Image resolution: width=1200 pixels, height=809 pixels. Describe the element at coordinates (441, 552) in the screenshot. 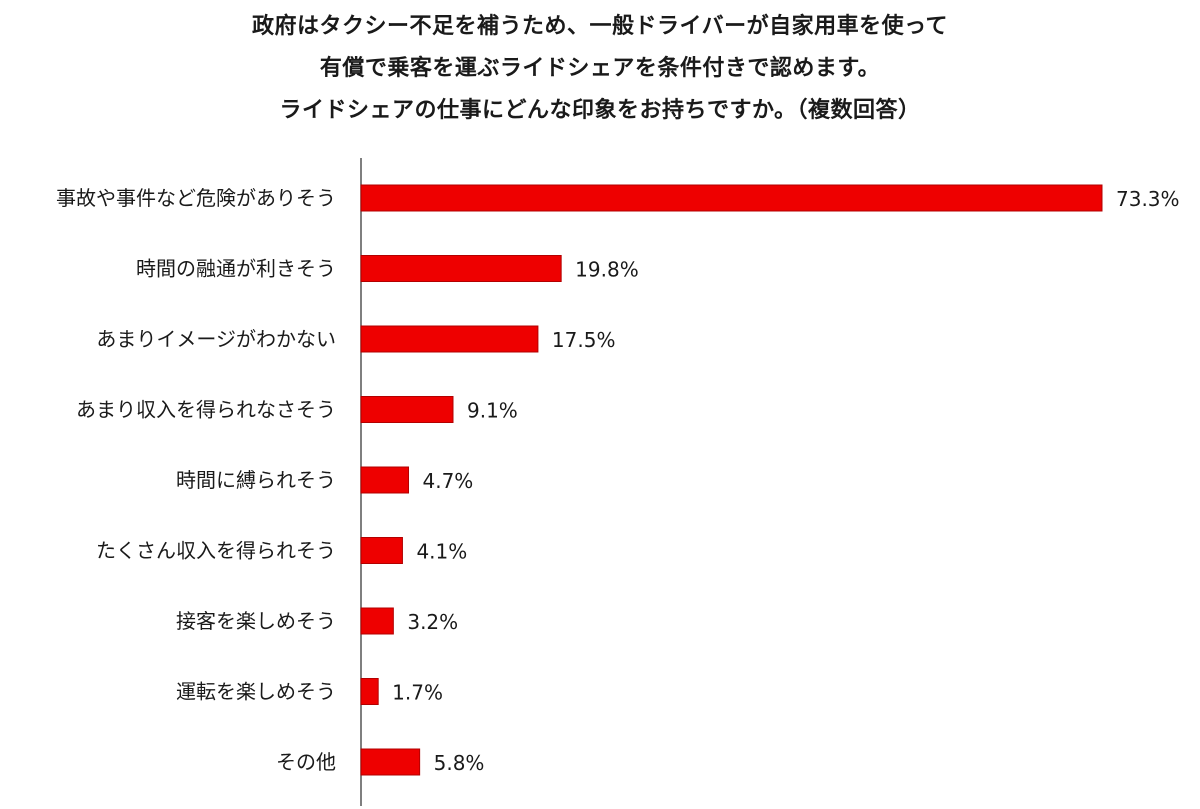

I see `value-label: 4.1%` at that location.